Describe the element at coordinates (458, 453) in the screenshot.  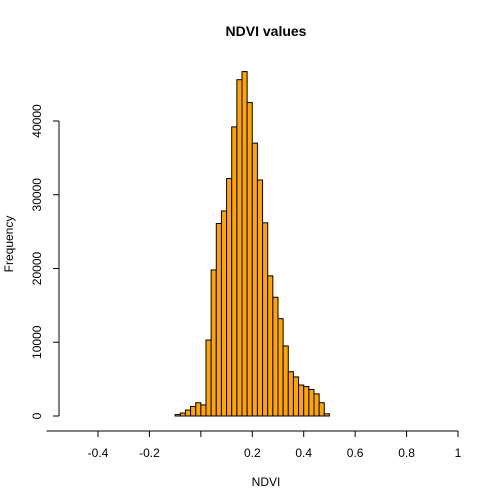
I see `x-tick-label: 1` at that location.